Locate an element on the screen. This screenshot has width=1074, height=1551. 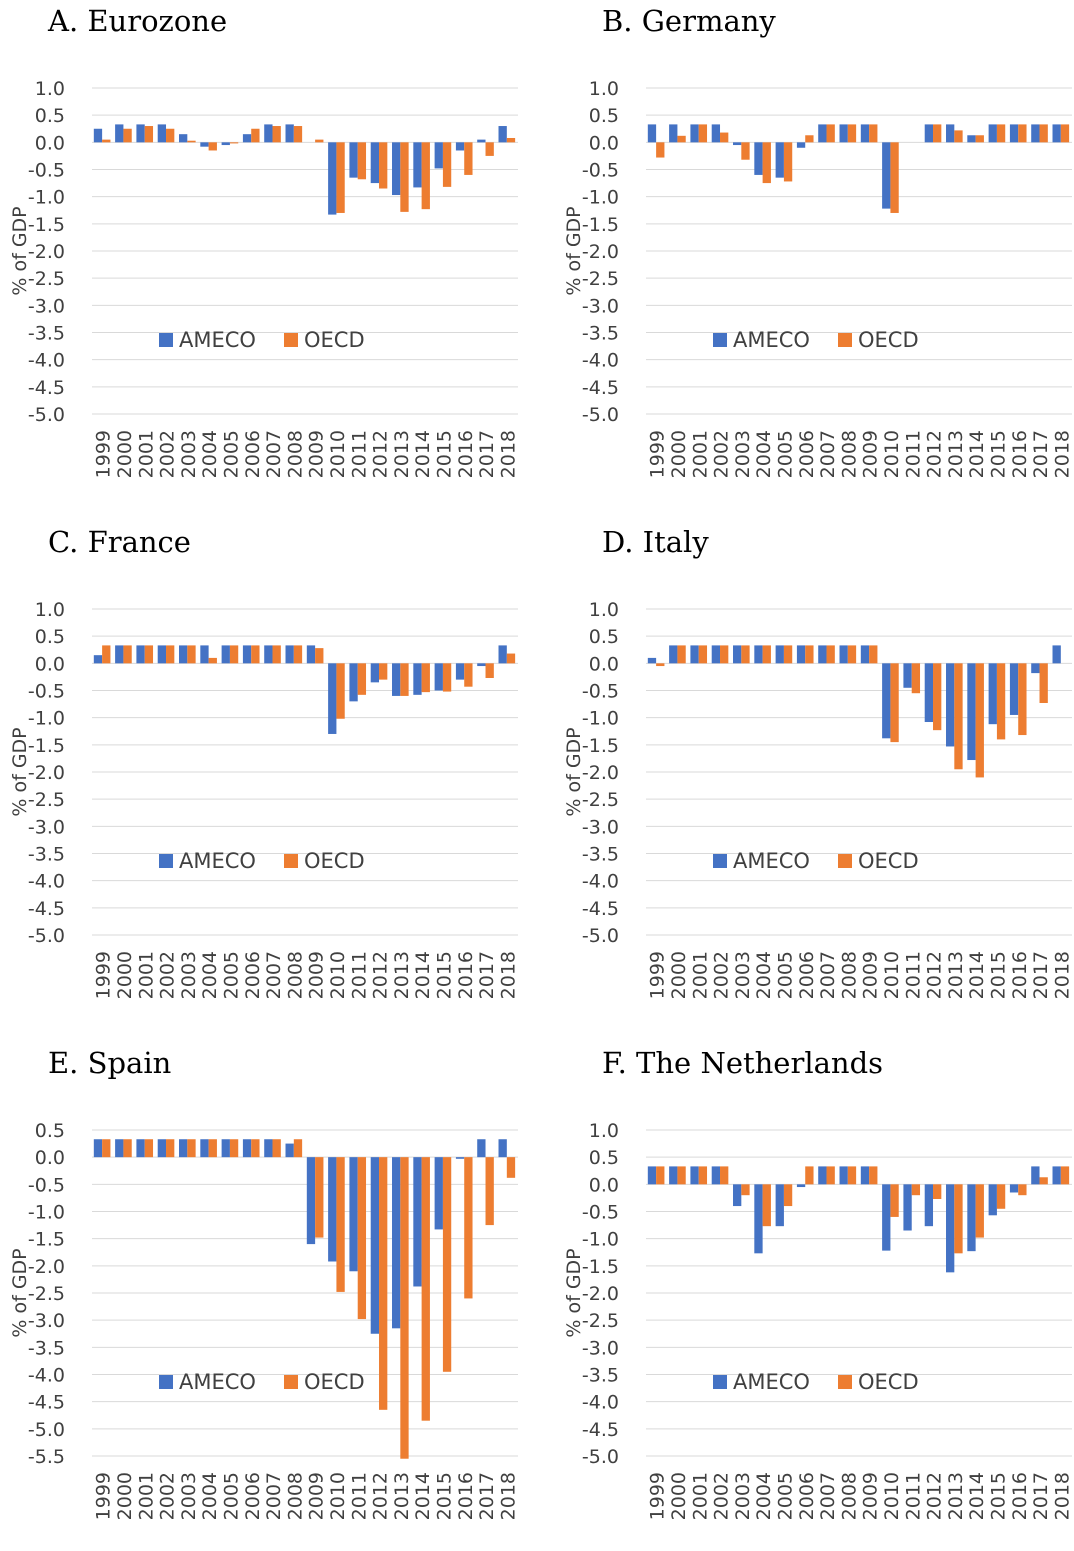
x-tick-label: 2006 is located at coordinates (807, 975).